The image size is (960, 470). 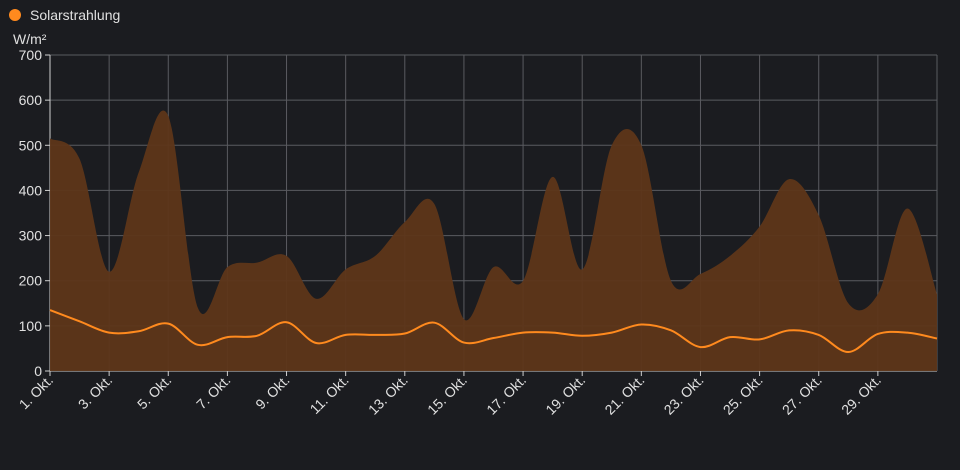 I want to click on y-tick-label: 200, so click(x=31, y=281).